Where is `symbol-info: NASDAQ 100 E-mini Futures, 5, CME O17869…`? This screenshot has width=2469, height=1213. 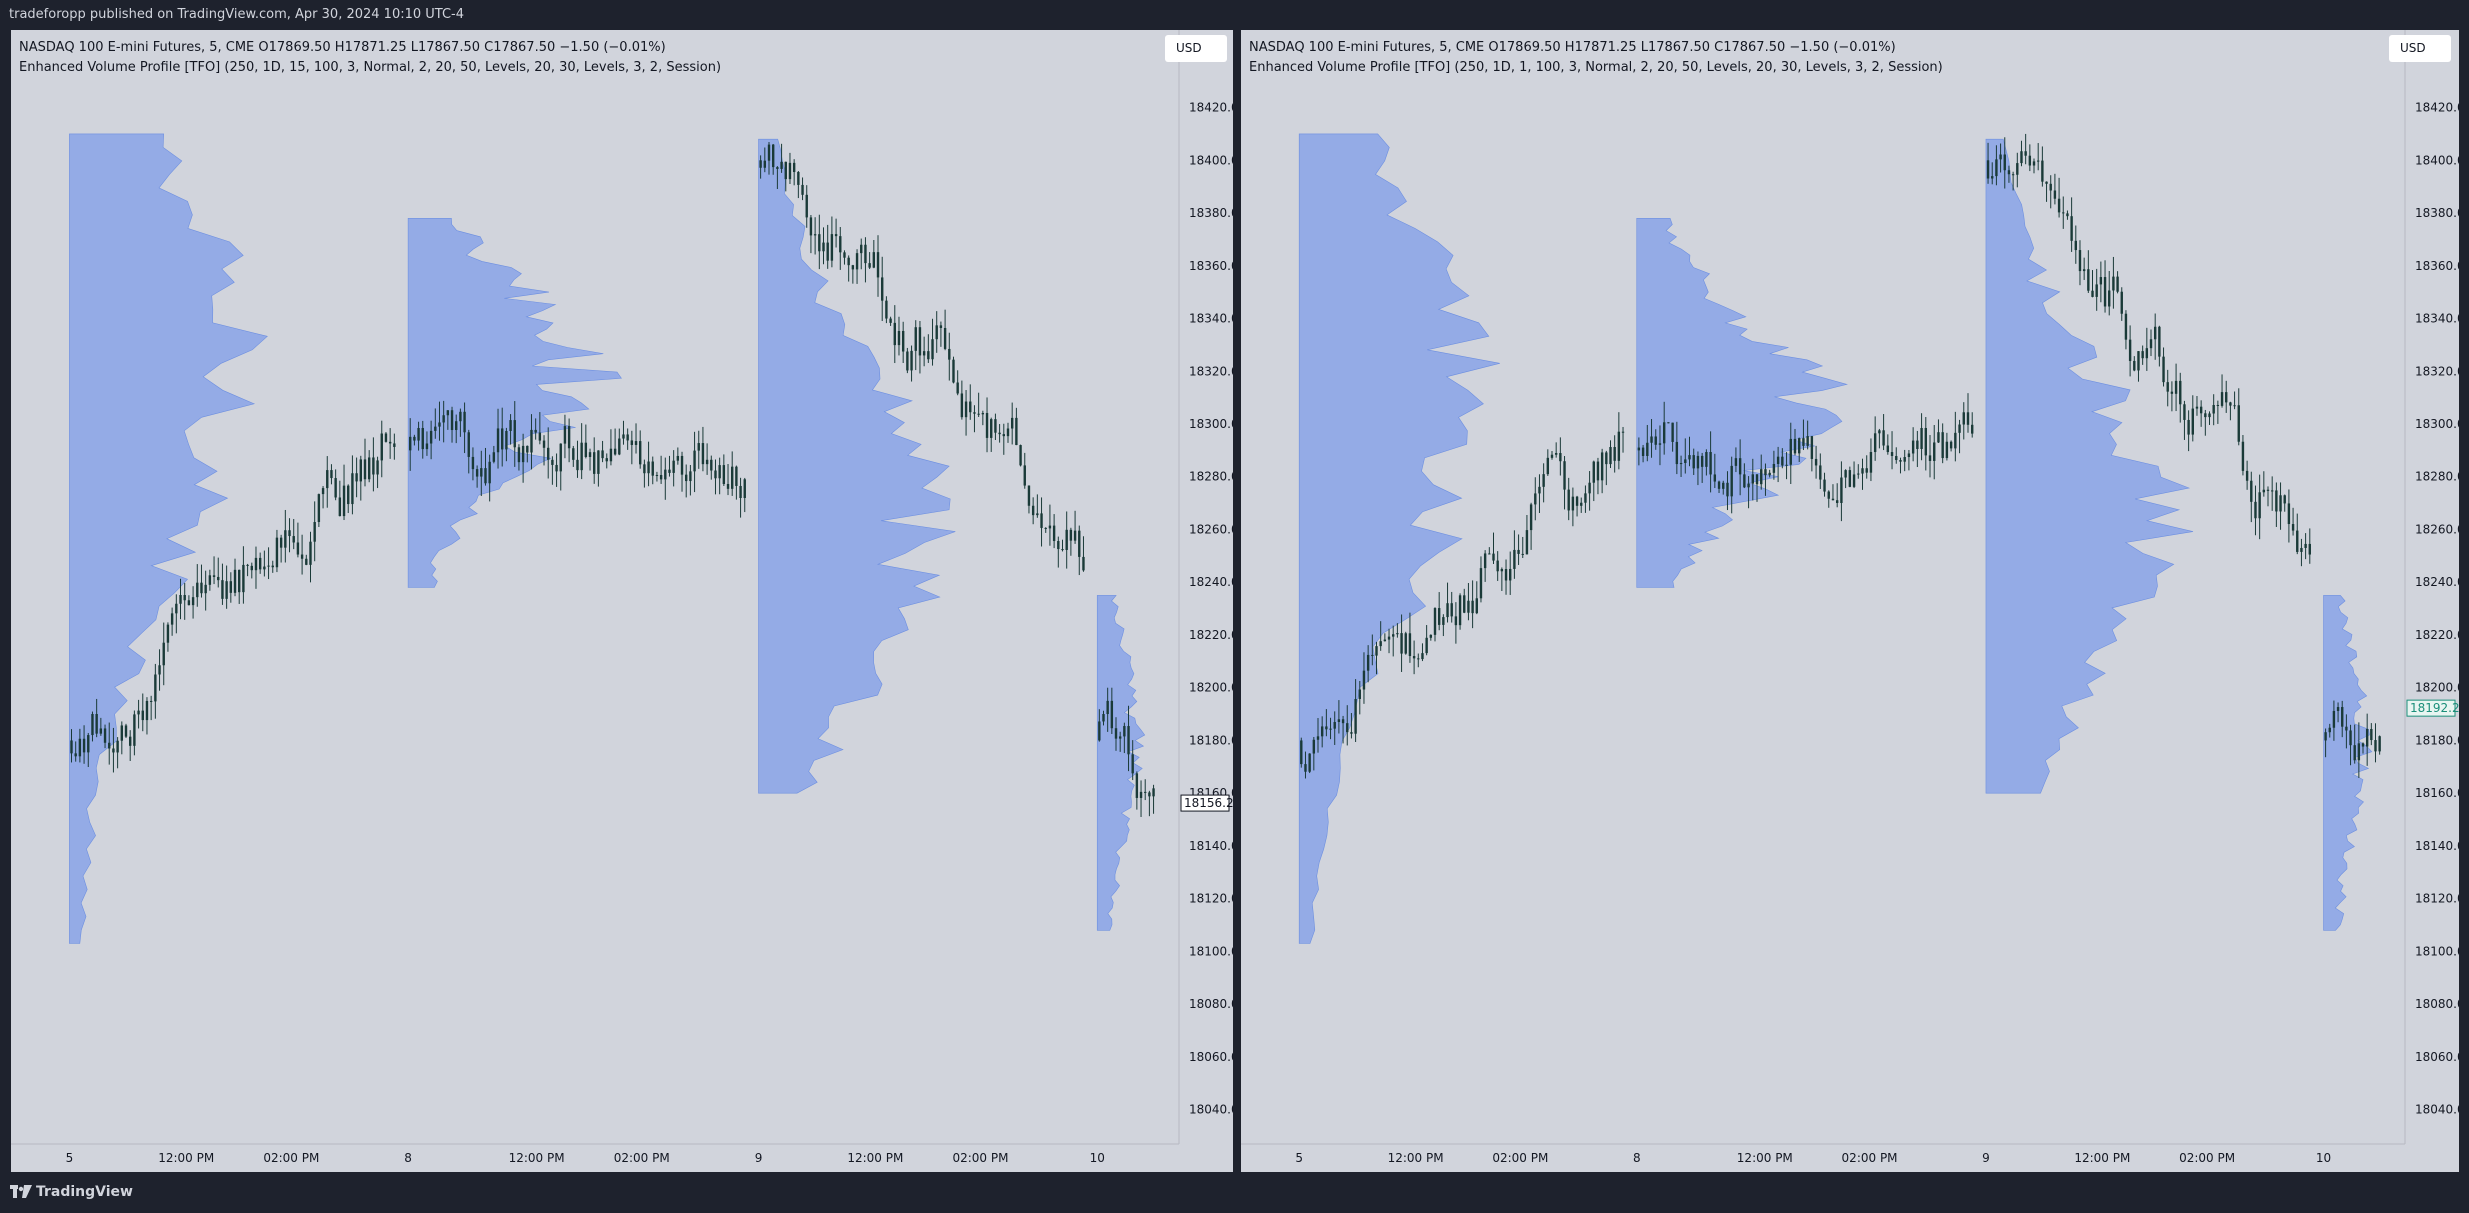 symbol-info: NASDAQ 100 E-mini Futures, 5, CME O17869… is located at coordinates (342, 47).